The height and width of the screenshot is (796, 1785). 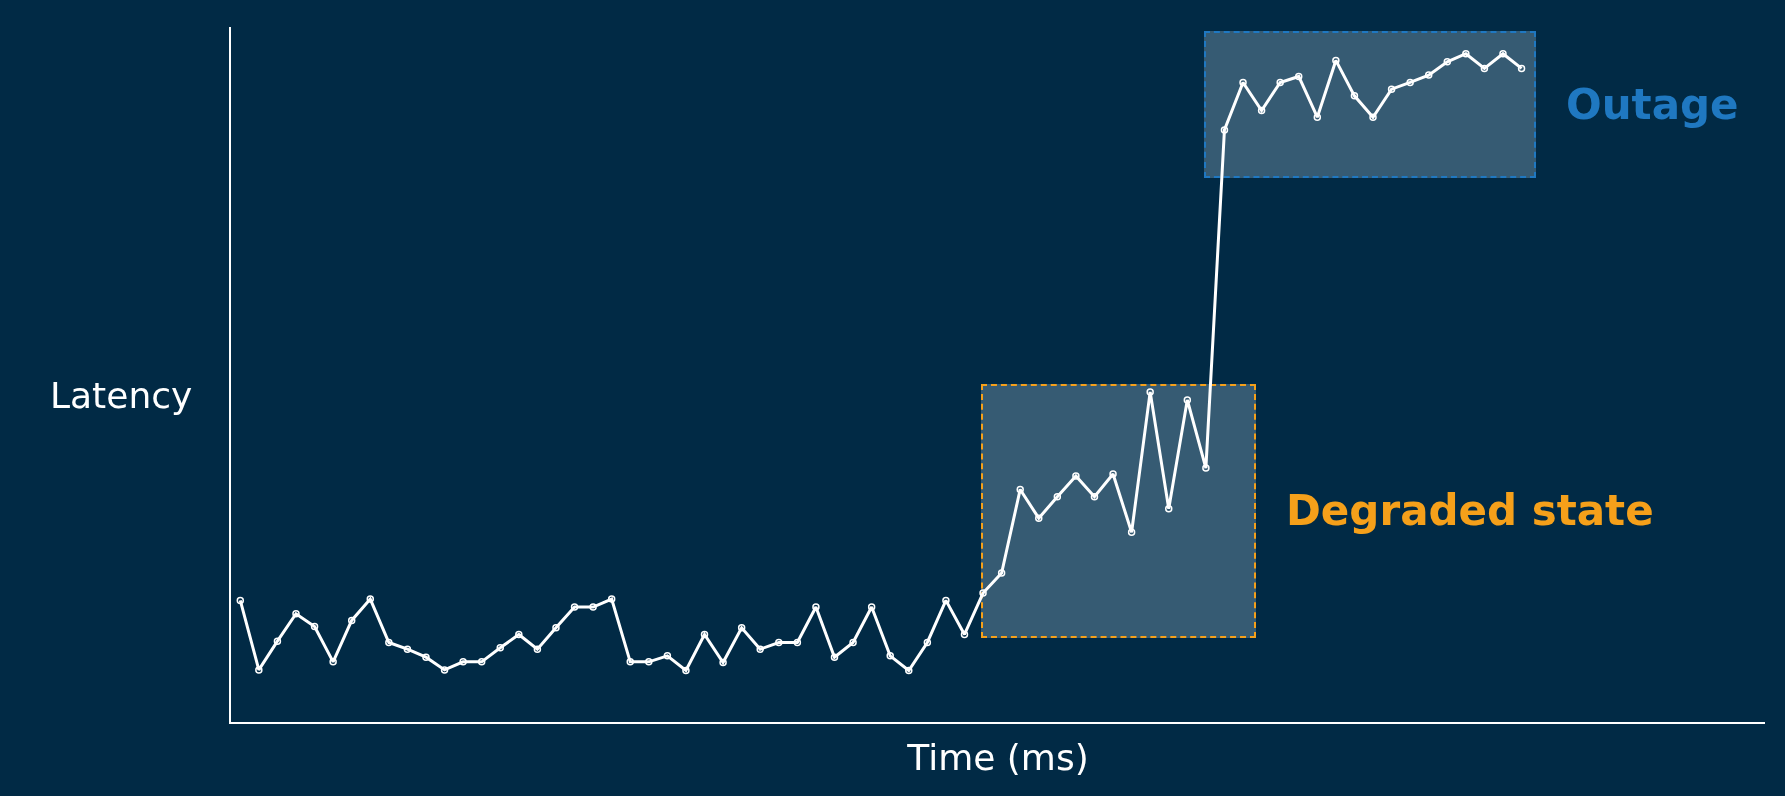 What do you see at coordinates (121, 395) in the screenshot?
I see `y-axis-title: Latency` at bounding box center [121, 395].